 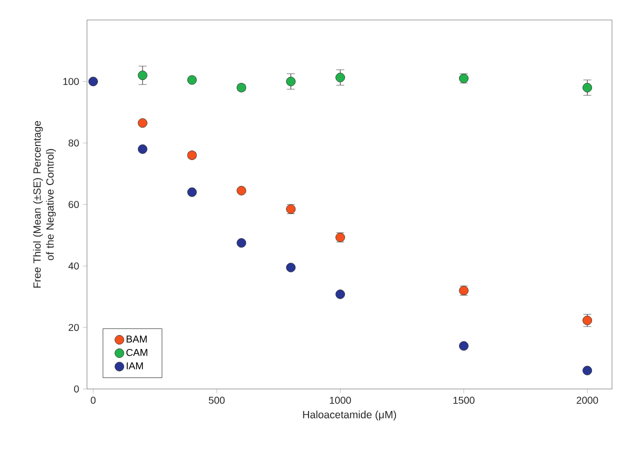 What do you see at coordinates (71, 82) in the screenshot?
I see `y-tick-label: 100` at bounding box center [71, 82].